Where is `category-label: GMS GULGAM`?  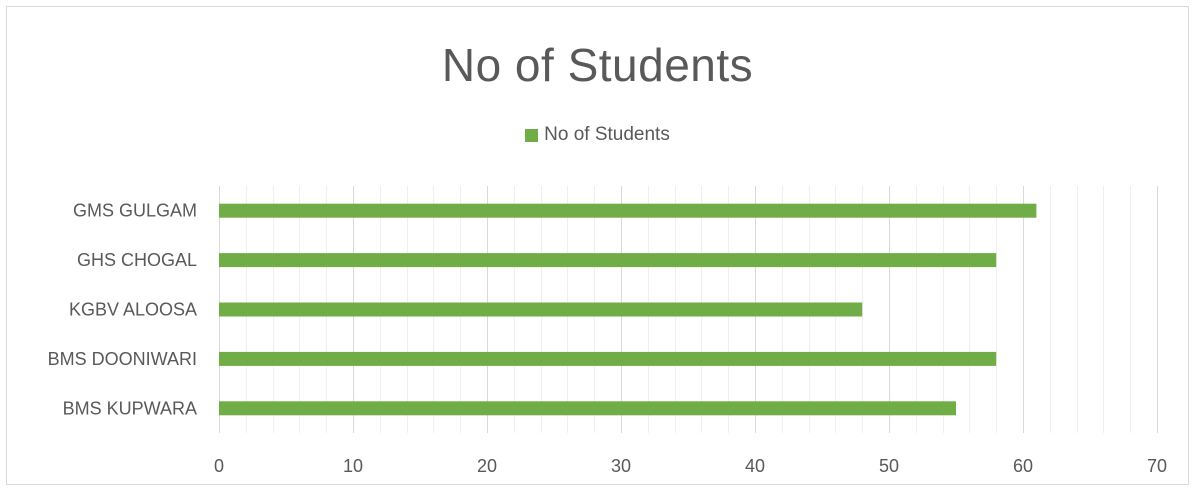 category-label: GMS GULGAM is located at coordinates (135, 211).